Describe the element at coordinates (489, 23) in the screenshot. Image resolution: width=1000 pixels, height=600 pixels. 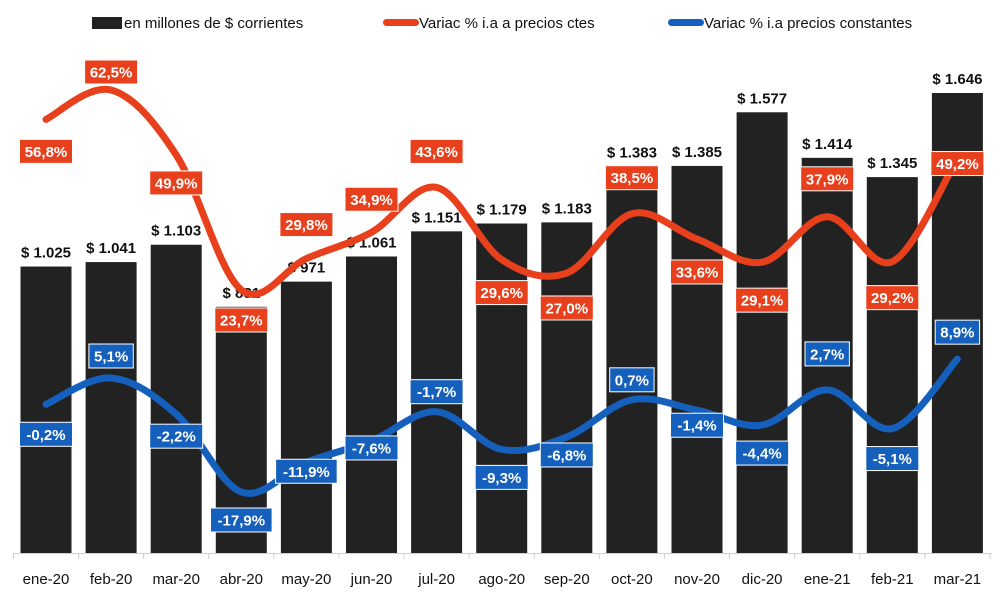
I see `legend-item-nominal-variation: Variac % i.a a precios ctes` at that location.